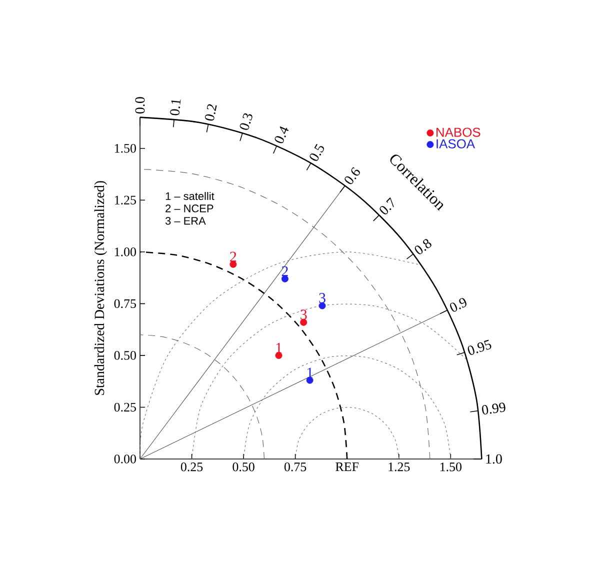 Image resolution: width=594 pixels, height=562 pixels. What do you see at coordinates (125, 459) in the screenshot?
I see `y-tick-label: 0.00` at bounding box center [125, 459].